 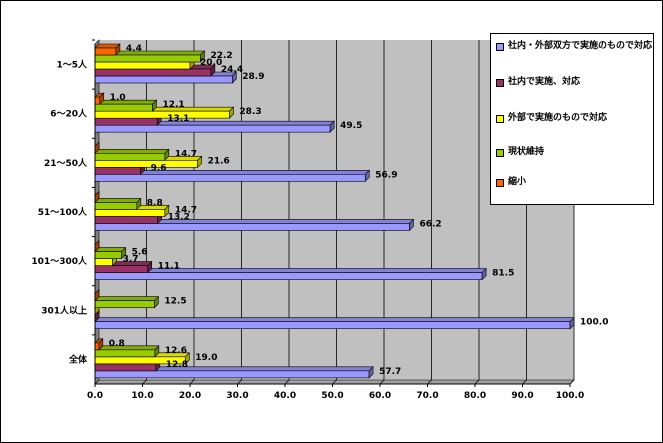 What do you see at coordinates (211, 63) in the screenshot?
I see `data-label: 20.0` at bounding box center [211, 63].